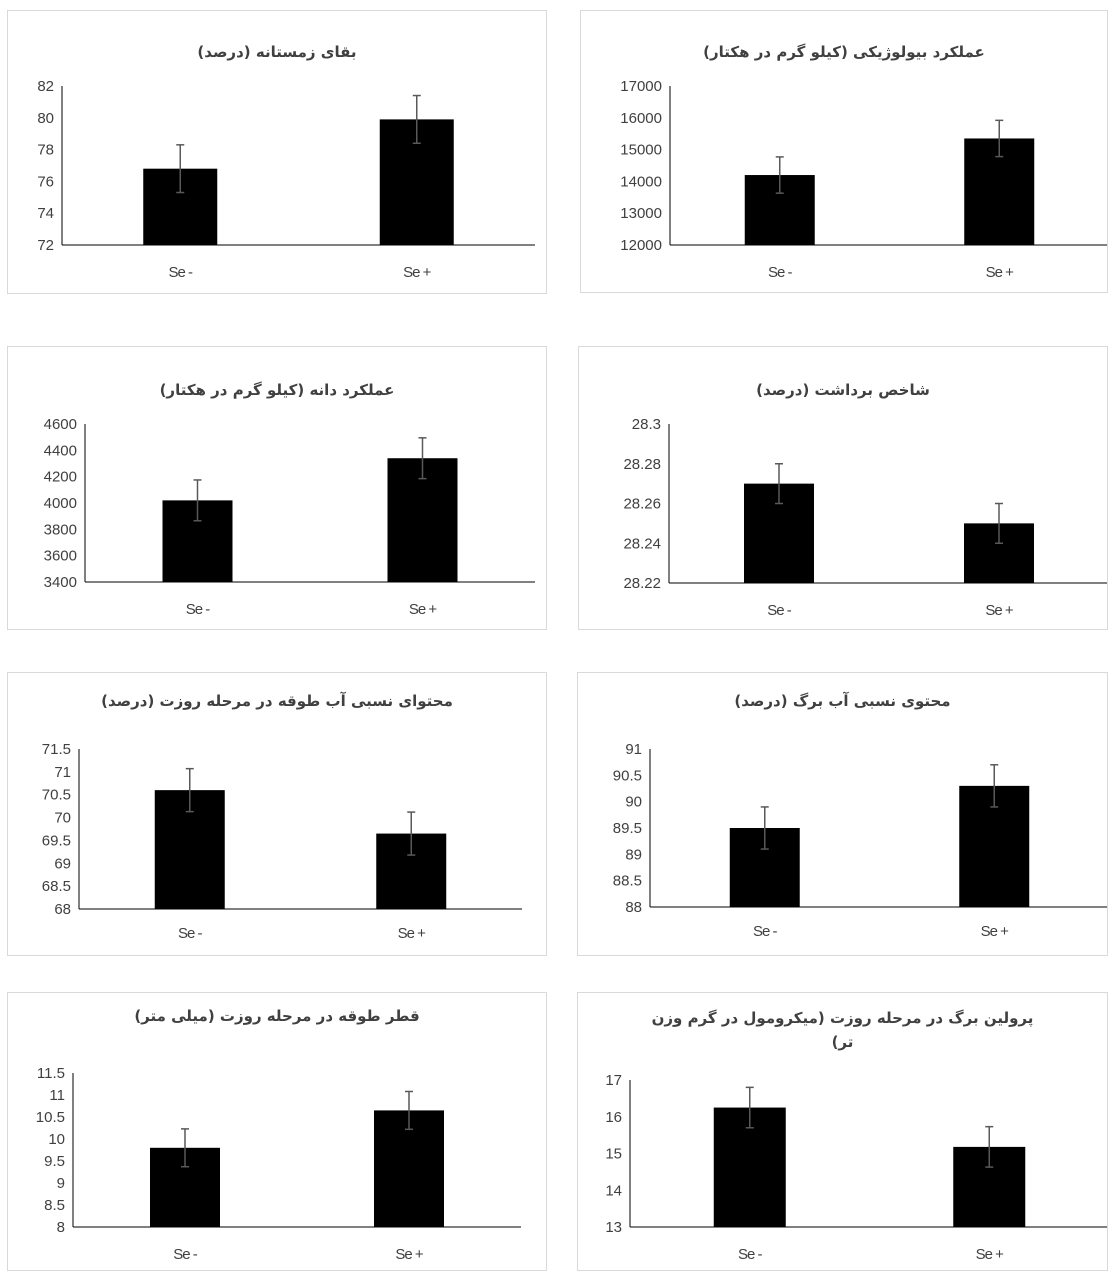  What do you see at coordinates (56, 749) in the screenshot?
I see `y-tick-label: 71.5` at bounding box center [56, 749].